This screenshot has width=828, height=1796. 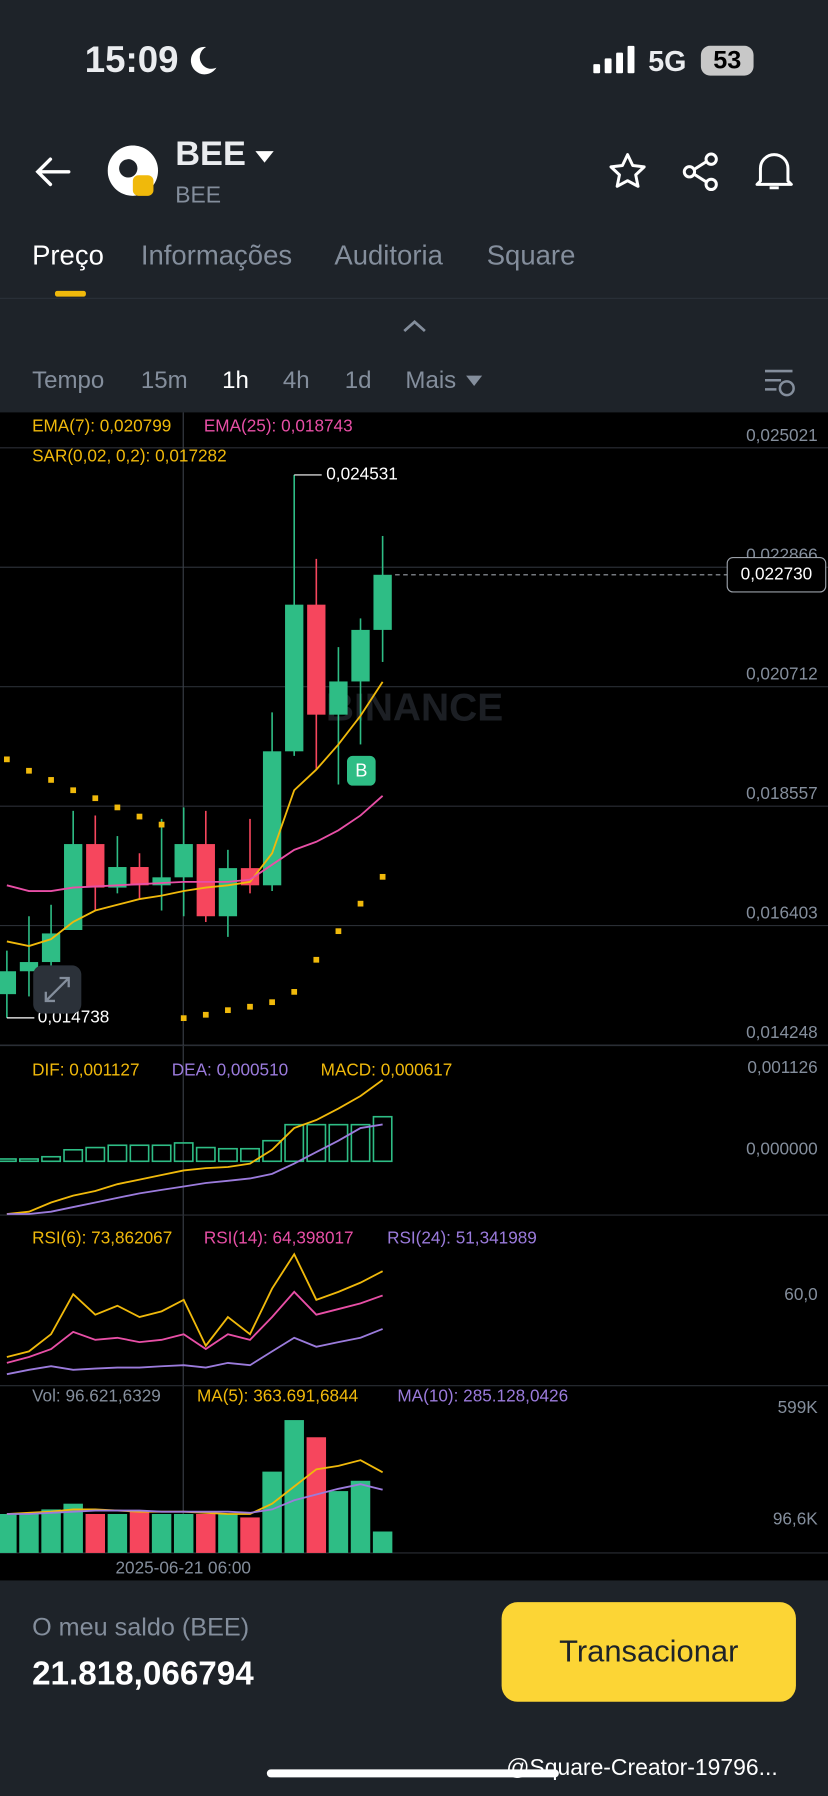 What do you see at coordinates (279, 1238) in the screenshot?
I see `indicator-legend: RSI(14): 64,398017` at bounding box center [279, 1238].